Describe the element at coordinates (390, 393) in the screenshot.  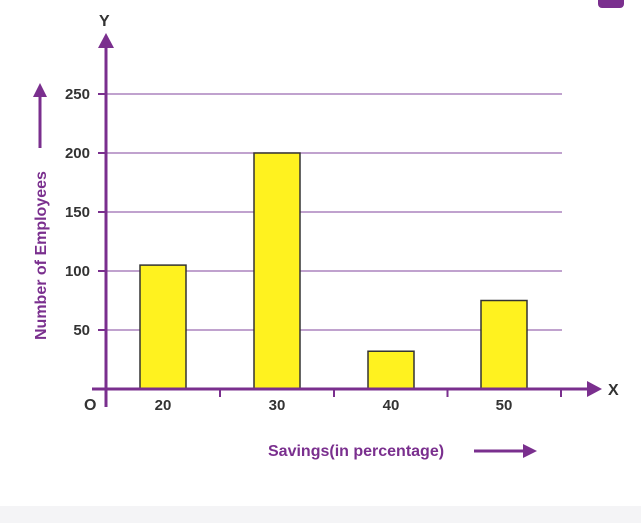
I see `x-tick-marks` at that location.